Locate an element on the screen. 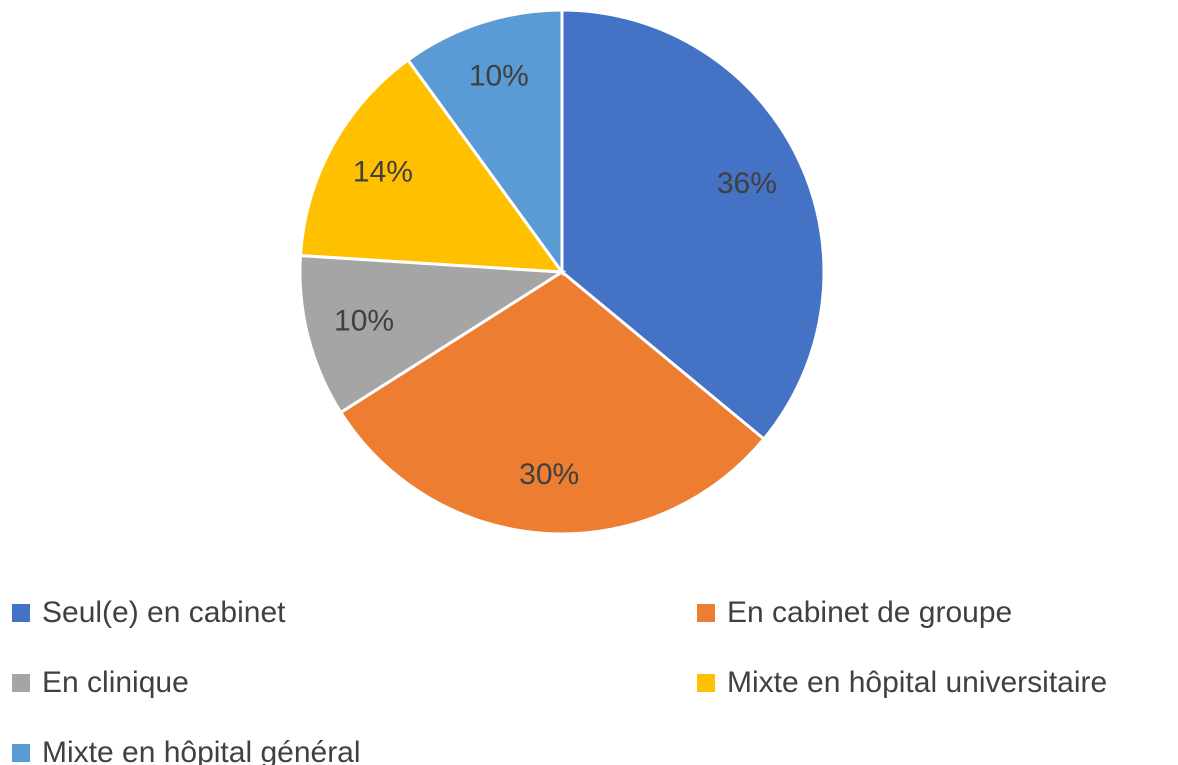  legend-label: Mixte en hôpital universitaire is located at coordinates (917, 682).